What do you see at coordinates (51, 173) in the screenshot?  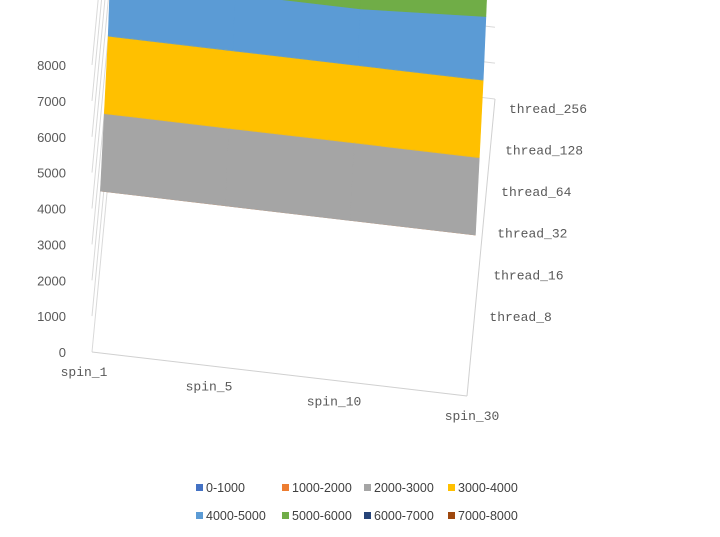 I see `z-tick-label: 5000` at bounding box center [51, 173].